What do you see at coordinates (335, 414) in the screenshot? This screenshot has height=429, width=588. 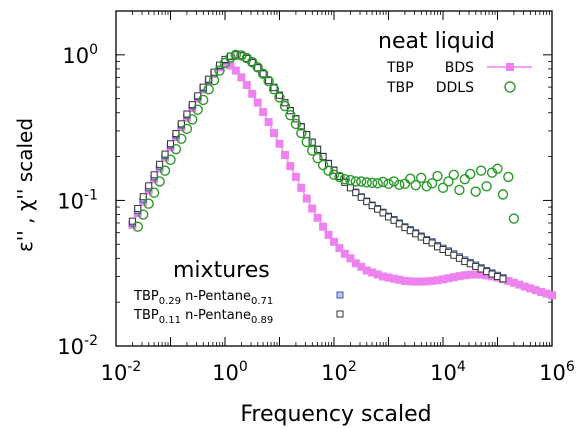 I see `x-axis-label: Frequency scaled` at bounding box center [335, 414].